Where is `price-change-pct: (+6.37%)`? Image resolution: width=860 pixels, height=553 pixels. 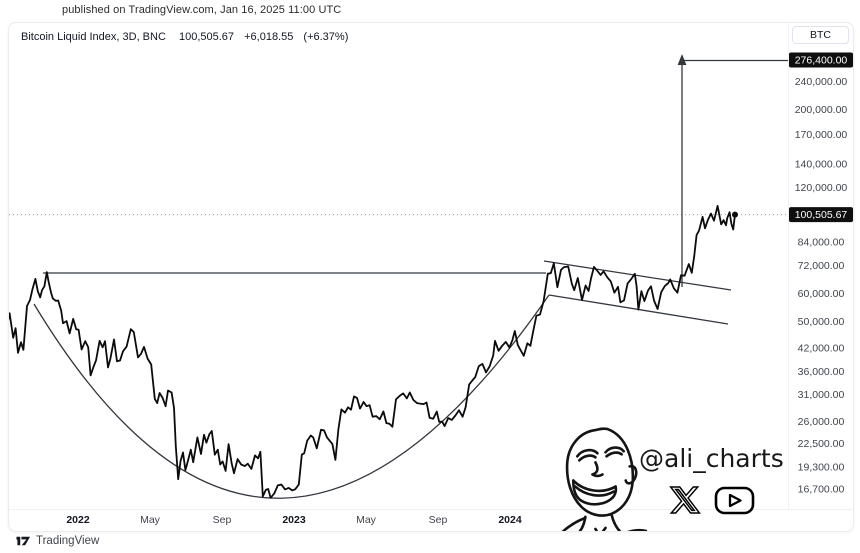 price-change-pct: (+6.37%) is located at coordinates (326, 37).